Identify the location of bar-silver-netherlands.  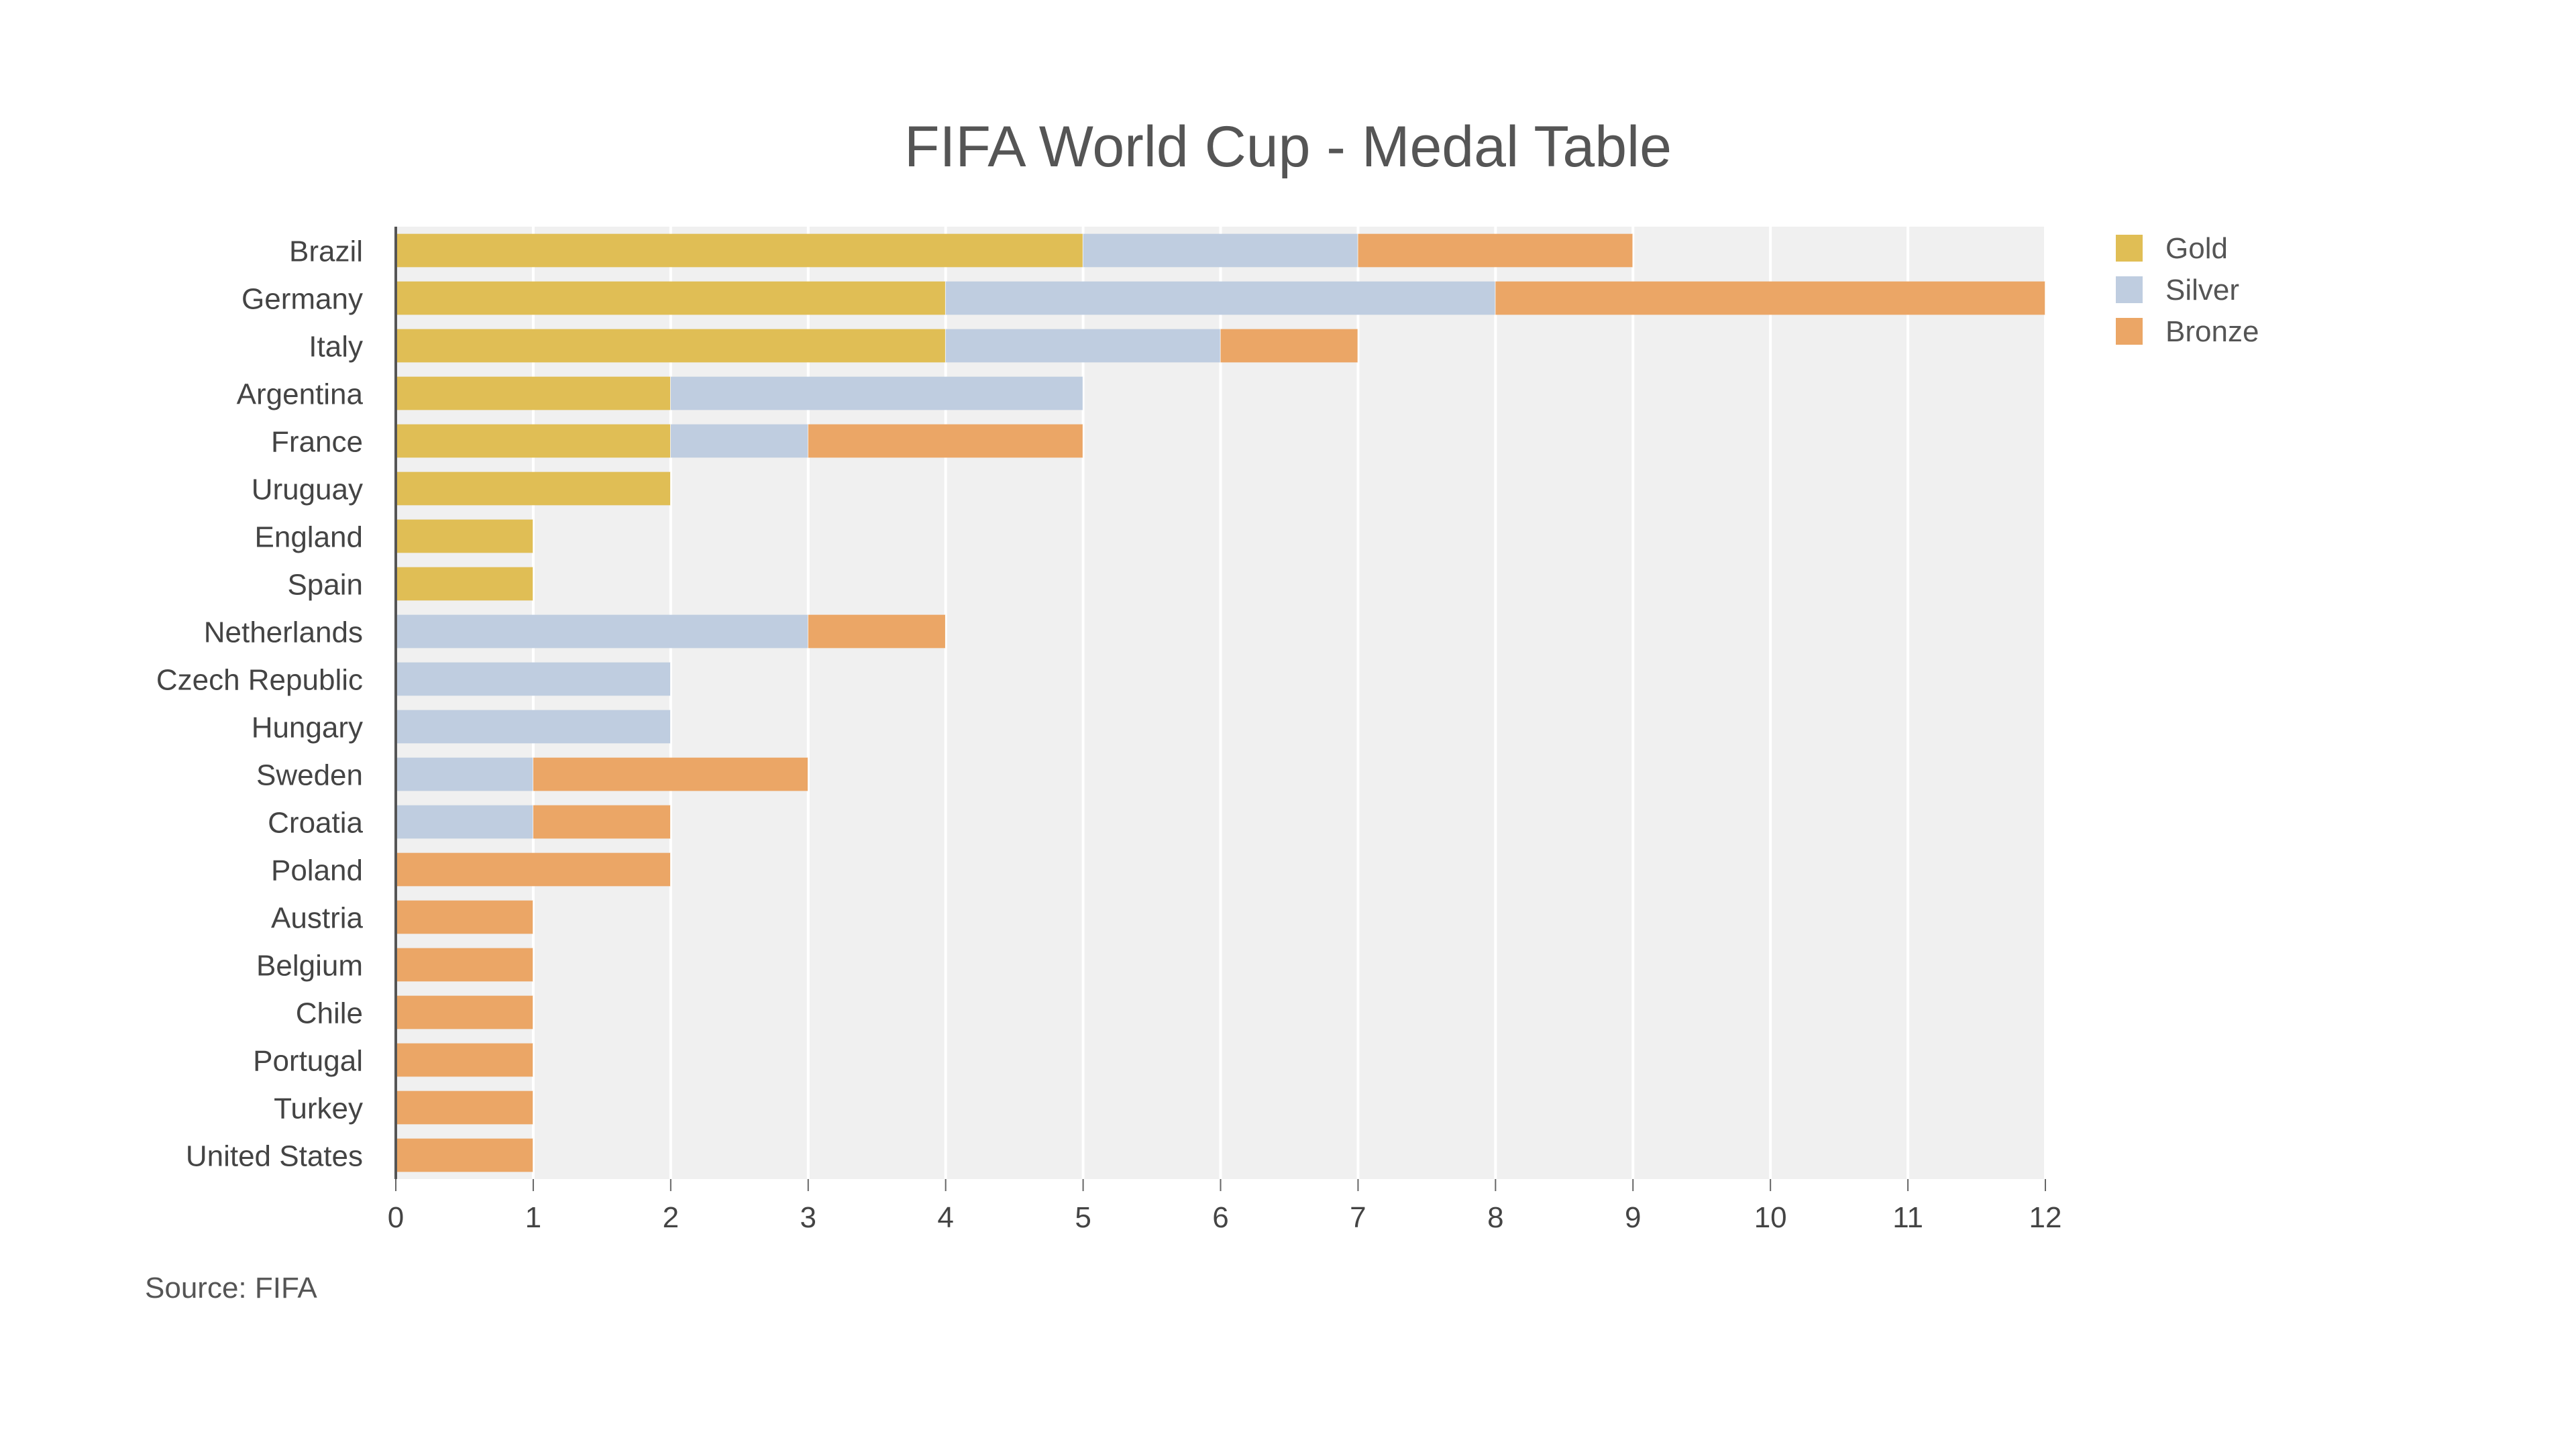
(602, 631).